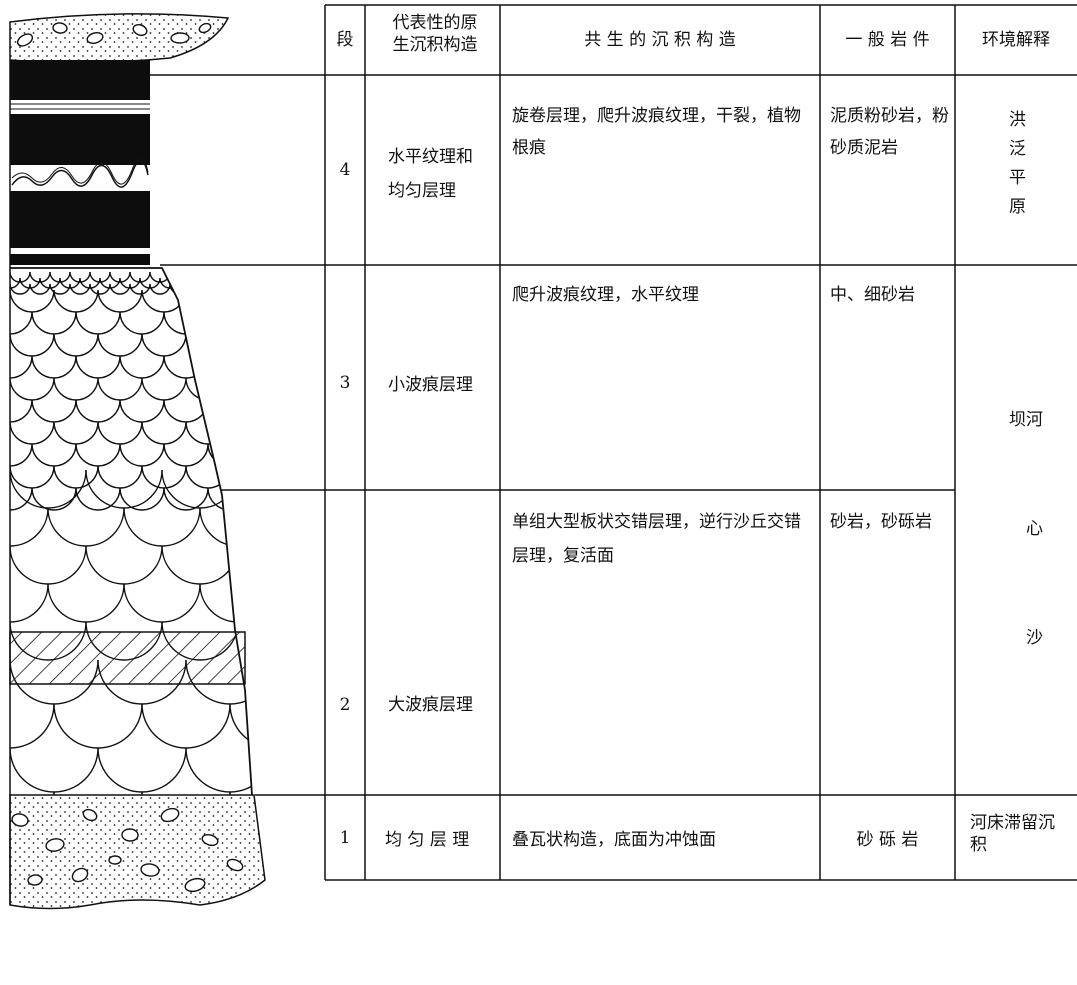 Image resolution: width=1077 pixels, height=985 pixels. I want to click on structure: 大波痕层理, so click(430, 705).